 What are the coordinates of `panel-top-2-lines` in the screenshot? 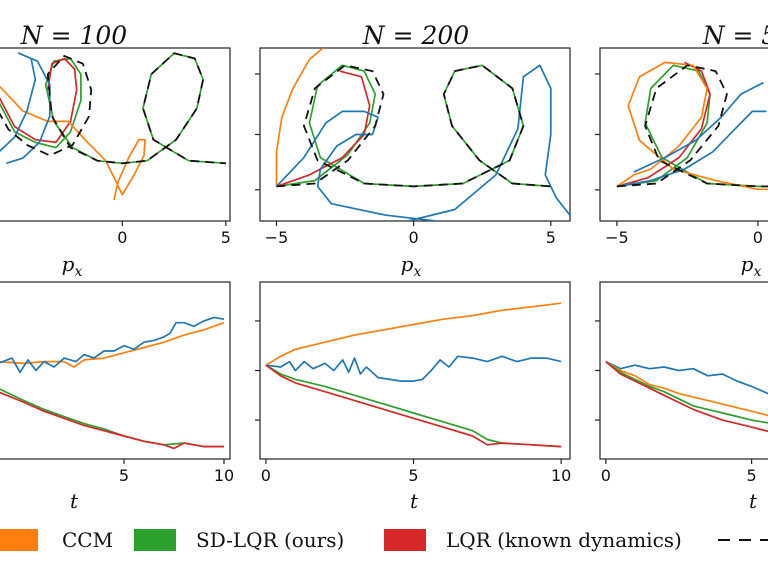 It's located at (422, 134).